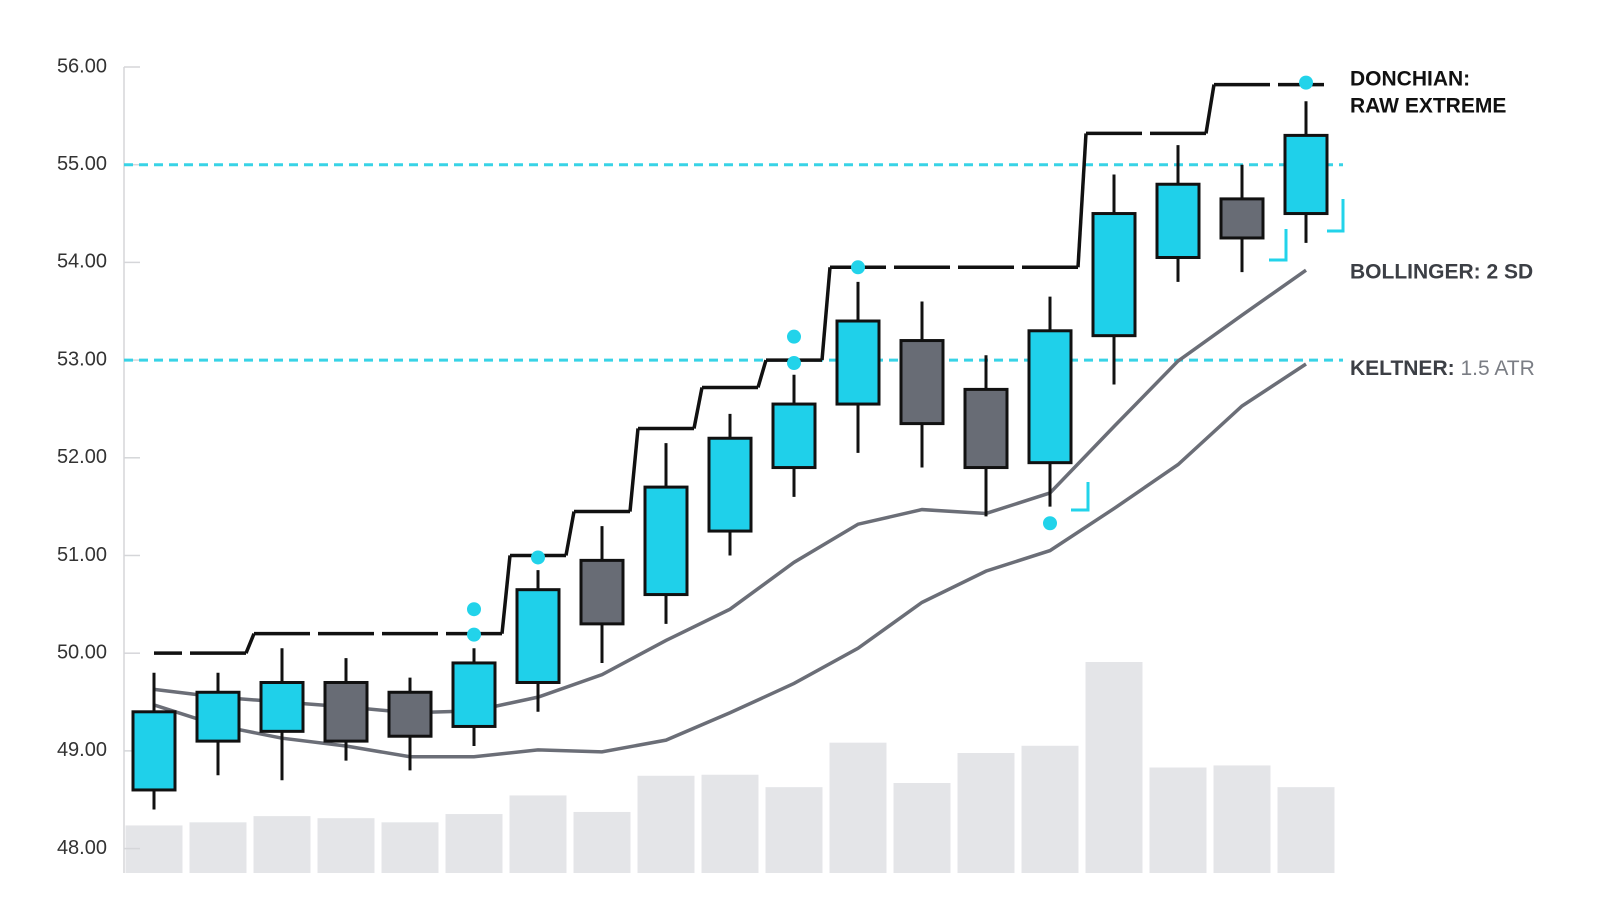 This screenshot has width=1600, height=914. What do you see at coordinates (1410, 79) in the screenshot?
I see `legend-label: DONCHIAN:` at bounding box center [1410, 79].